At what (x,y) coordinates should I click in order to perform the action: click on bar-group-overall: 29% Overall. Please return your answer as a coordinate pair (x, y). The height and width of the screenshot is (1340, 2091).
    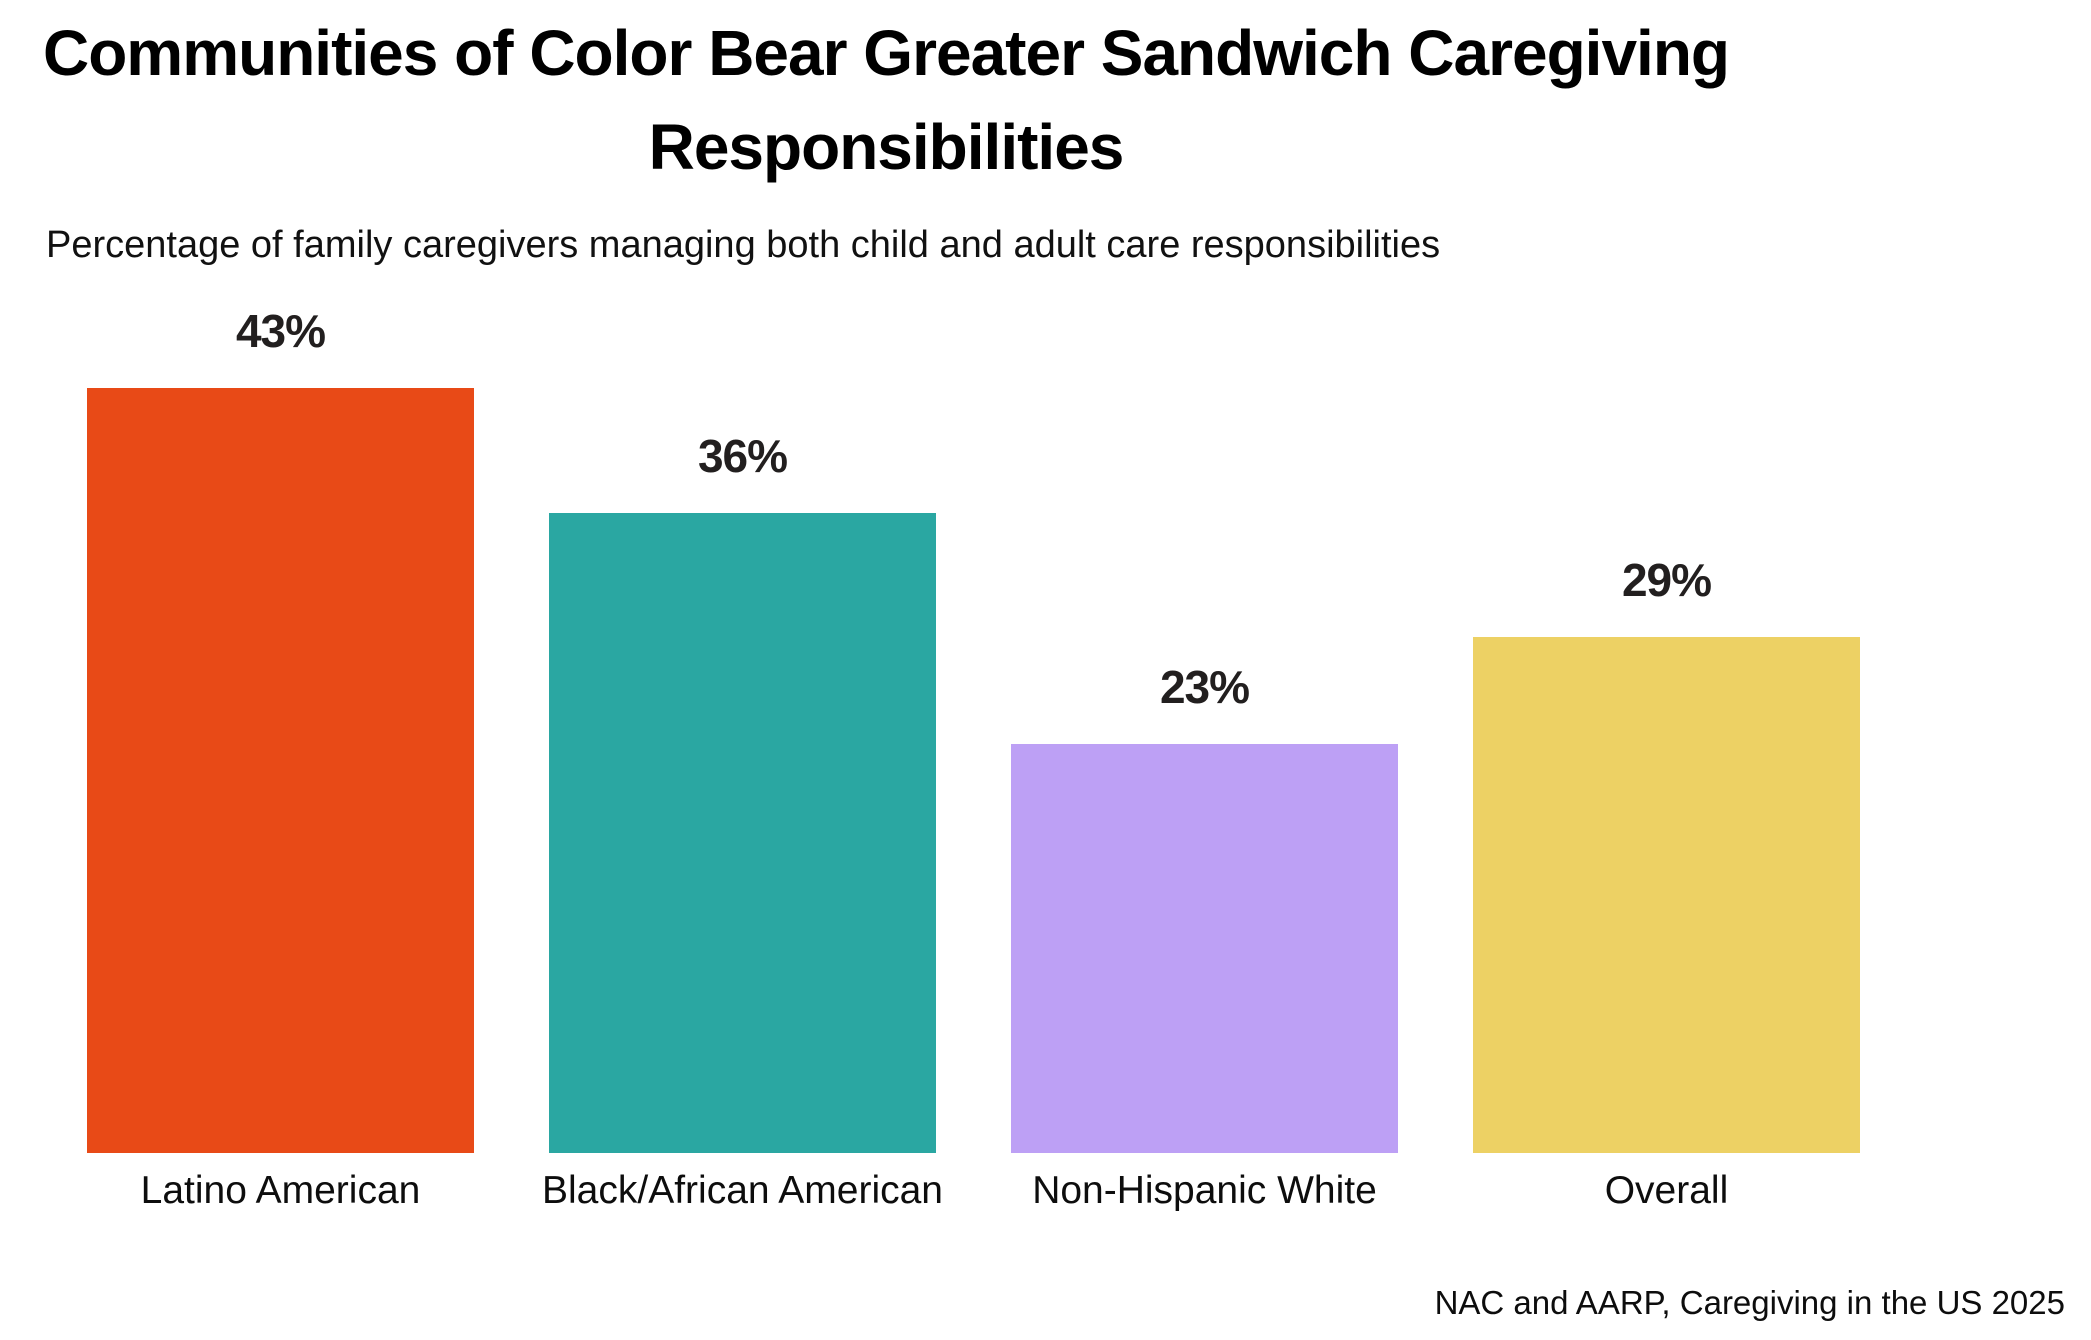
    Looking at the image, I should click on (1666, 883).